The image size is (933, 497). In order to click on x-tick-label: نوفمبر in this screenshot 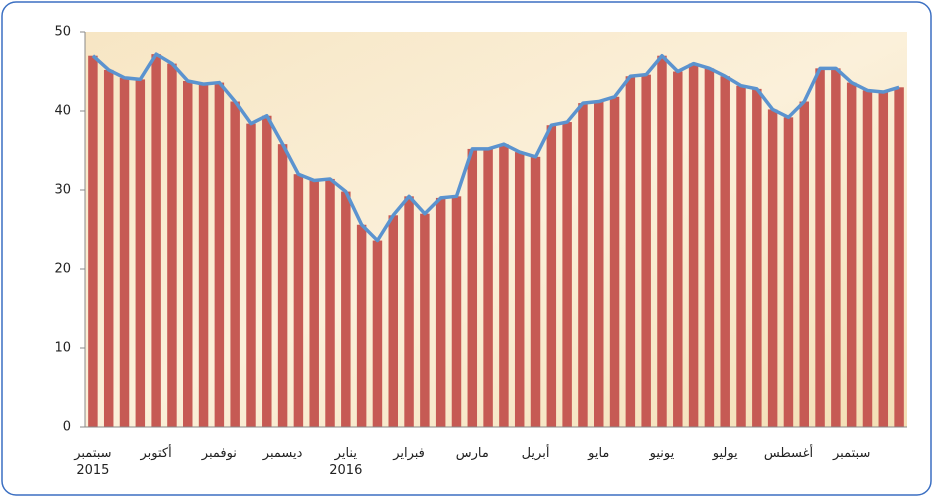, I will do `click(219, 453)`.